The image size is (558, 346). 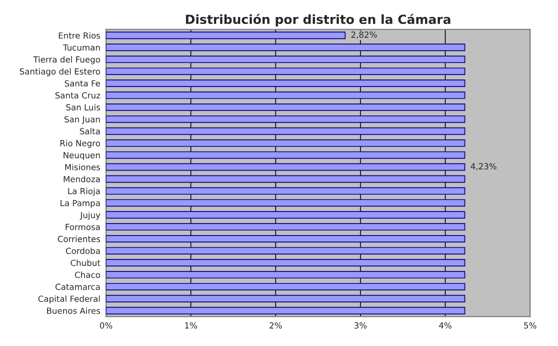 What do you see at coordinates (83, 227) in the screenshot?
I see `y-tick-label: Formosa` at bounding box center [83, 227].